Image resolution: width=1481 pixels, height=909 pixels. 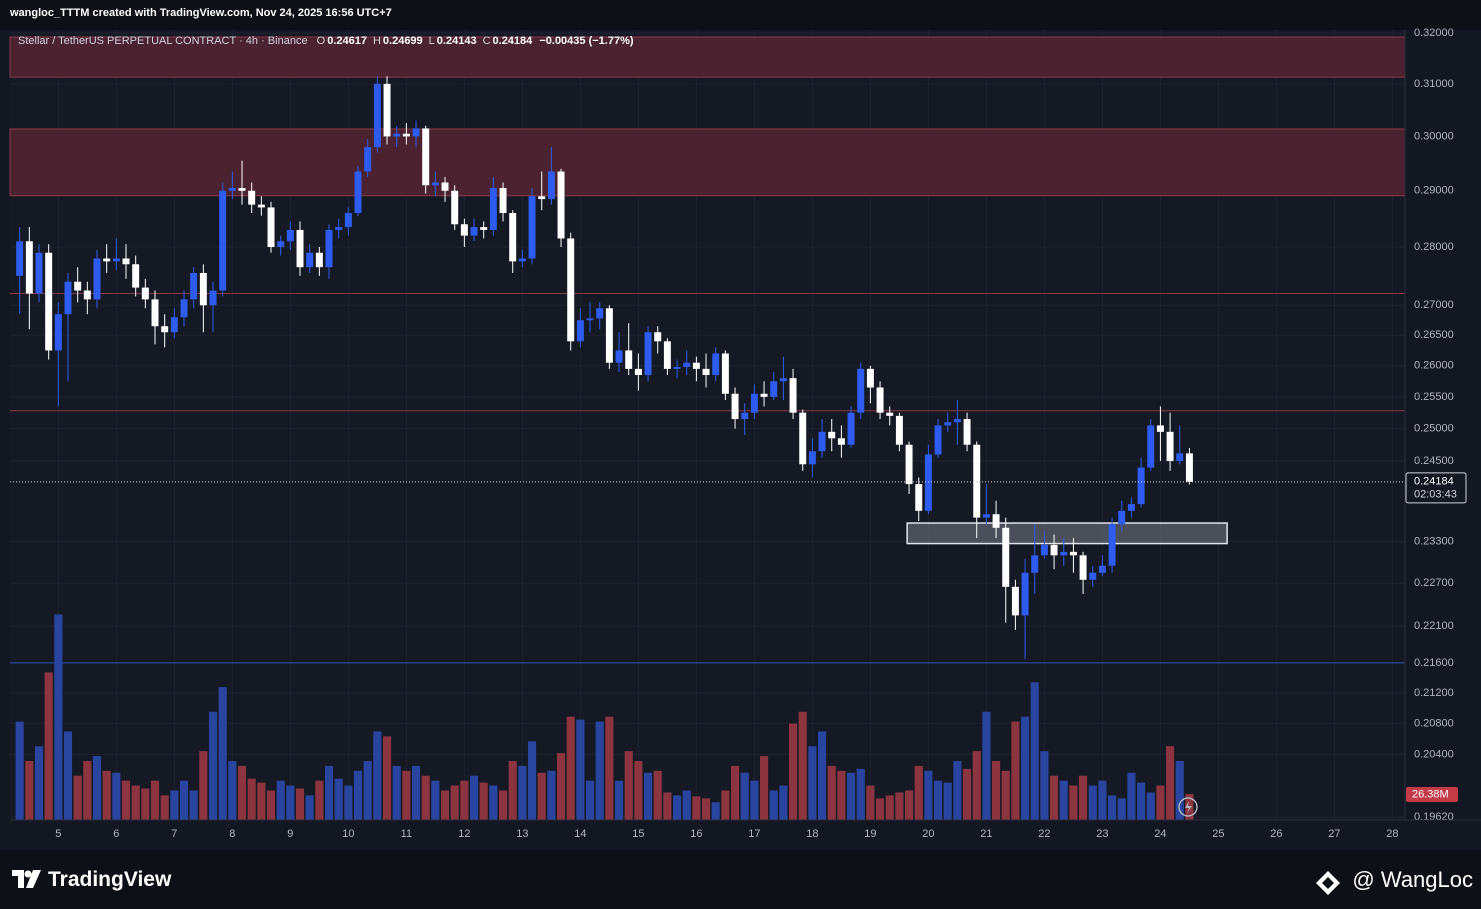 What do you see at coordinates (232, 834) in the screenshot?
I see `x-tick-label: 8` at bounding box center [232, 834].